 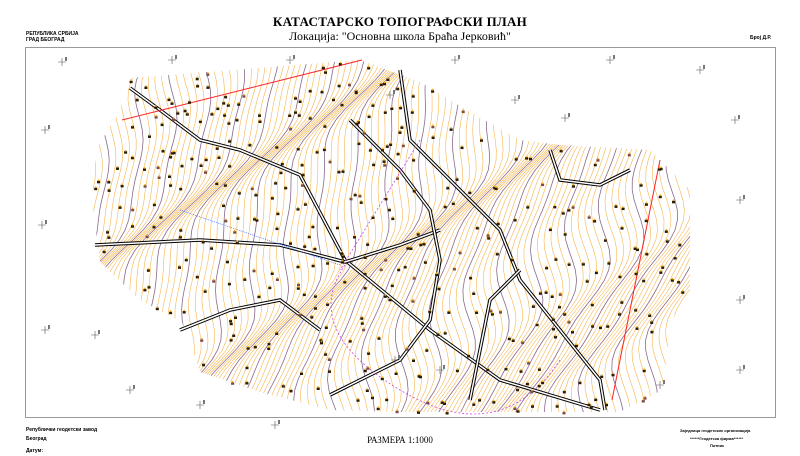 I want to click on grid-cross-icon, so click(x=395, y=360).